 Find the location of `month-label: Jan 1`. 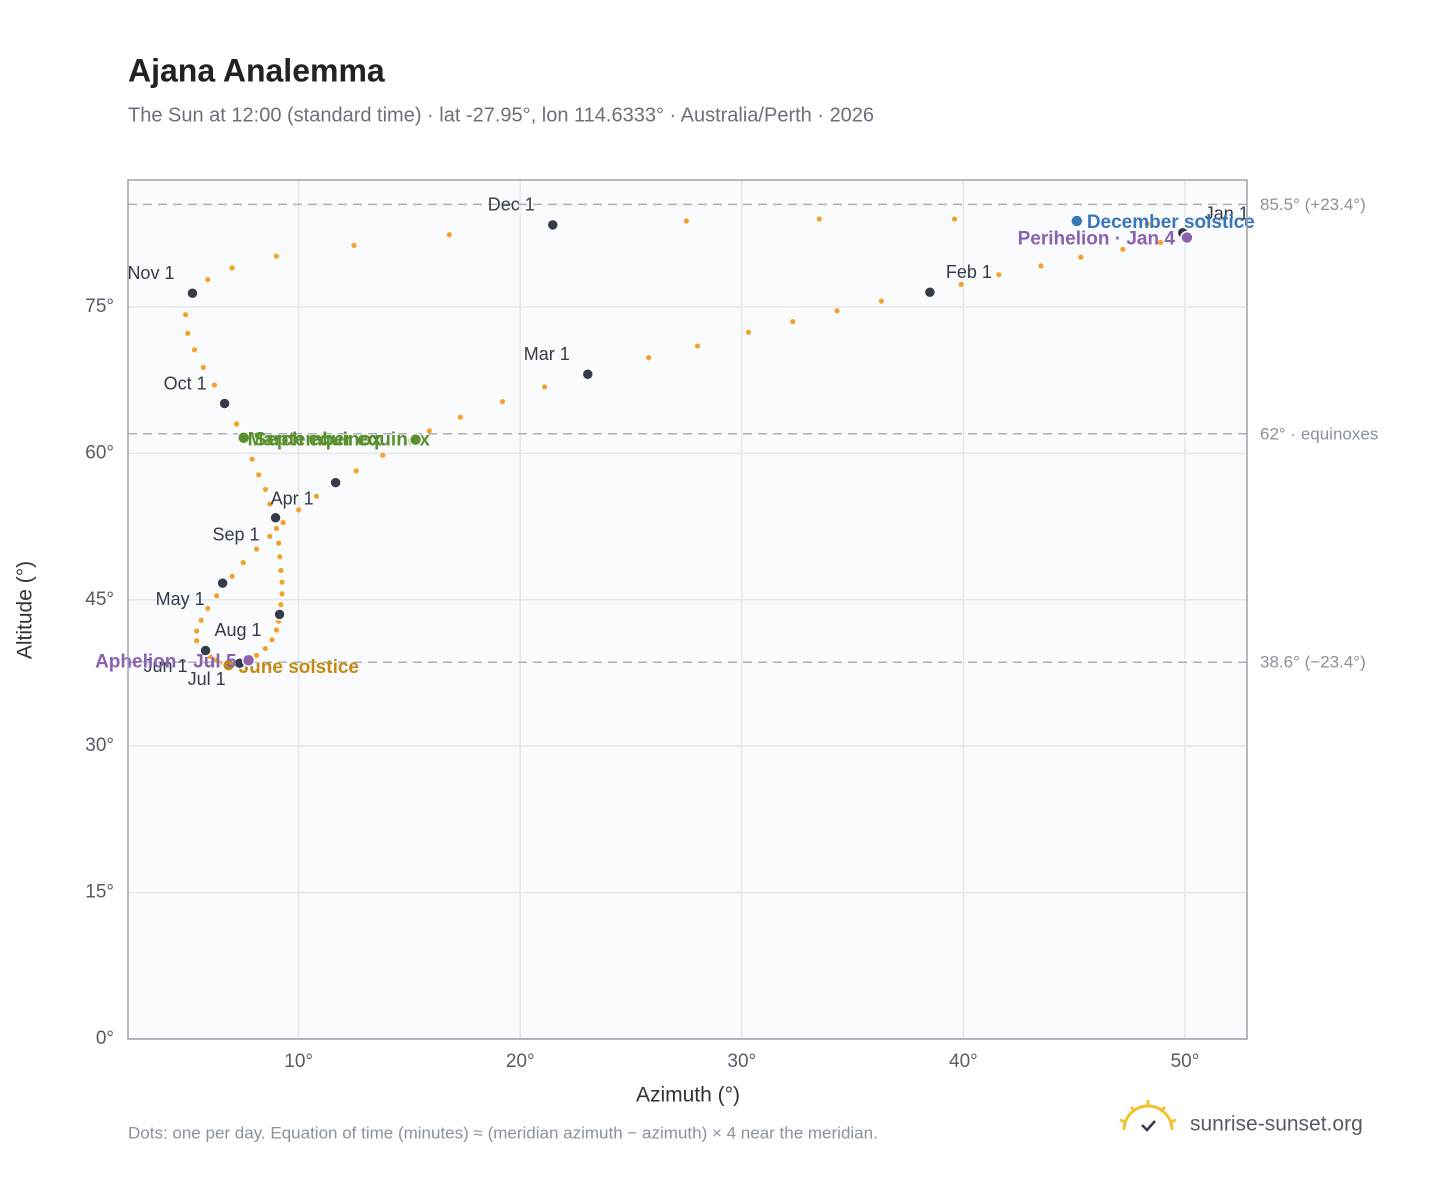

month-label: Jan 1 is located at coordinates (1227, 213).